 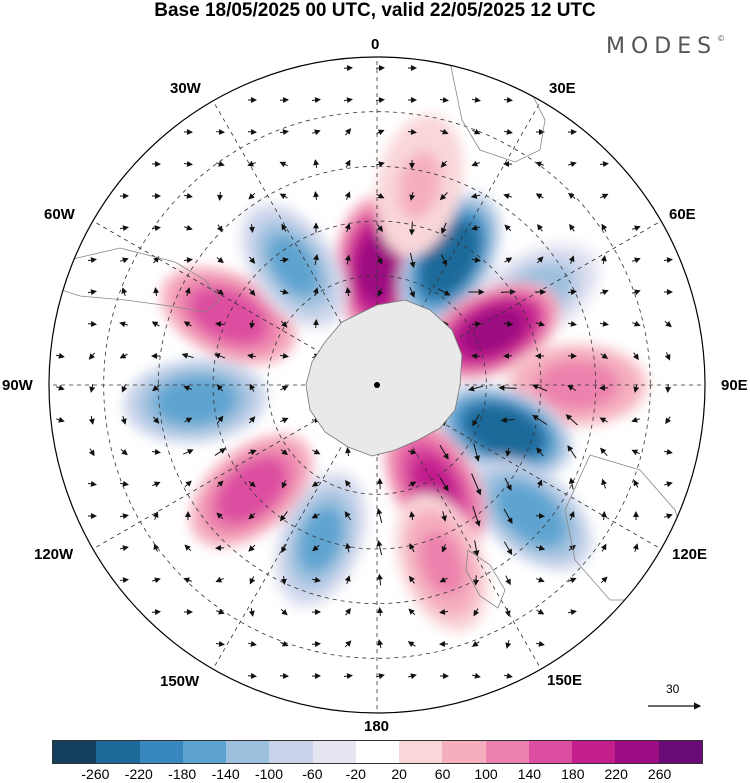 What do you see at coordinates (399, 774) in the screenshot?
I see `colorbar-tick-label: 20` at bounding box center [399, 774].